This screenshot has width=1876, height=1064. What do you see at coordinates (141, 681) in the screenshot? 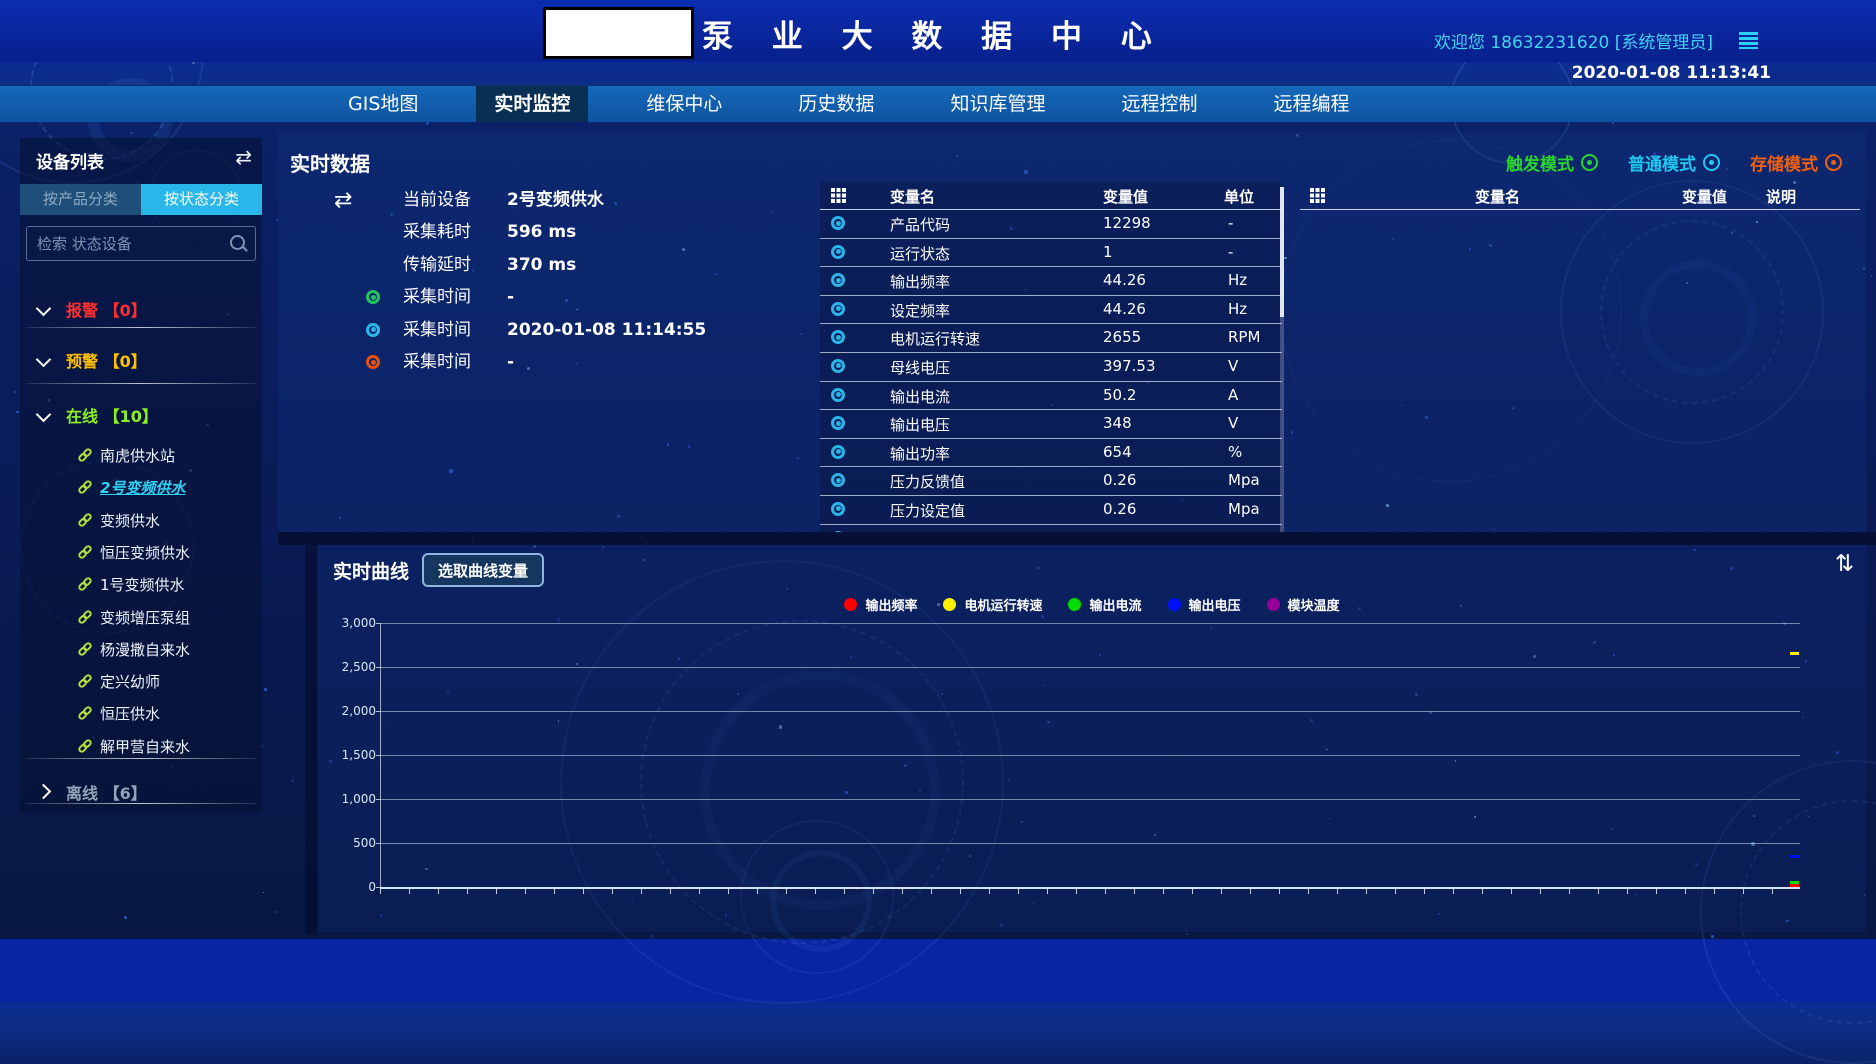
I see `device-item-定兴幼师: 定兴幼师` at bounding box center [141, 681].